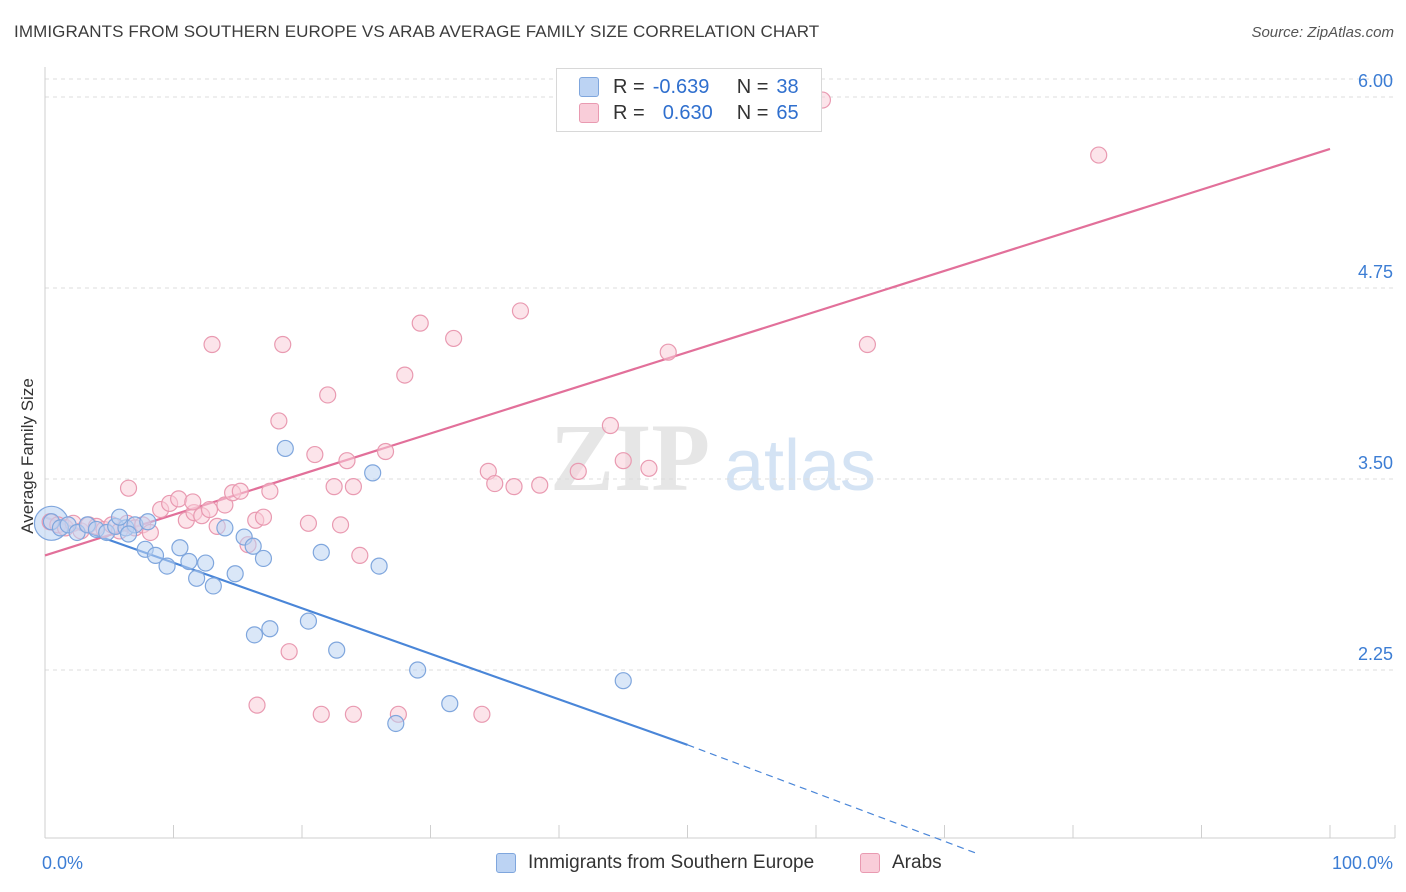 The height and width of the screenshot is (892, 1406). What do you see at coordinates (689, 100) in the screenshot?
I see `correlation-legend: R = -0.639 N = 38 R = 0.630 N = 65` at bounding box center [689, 100].